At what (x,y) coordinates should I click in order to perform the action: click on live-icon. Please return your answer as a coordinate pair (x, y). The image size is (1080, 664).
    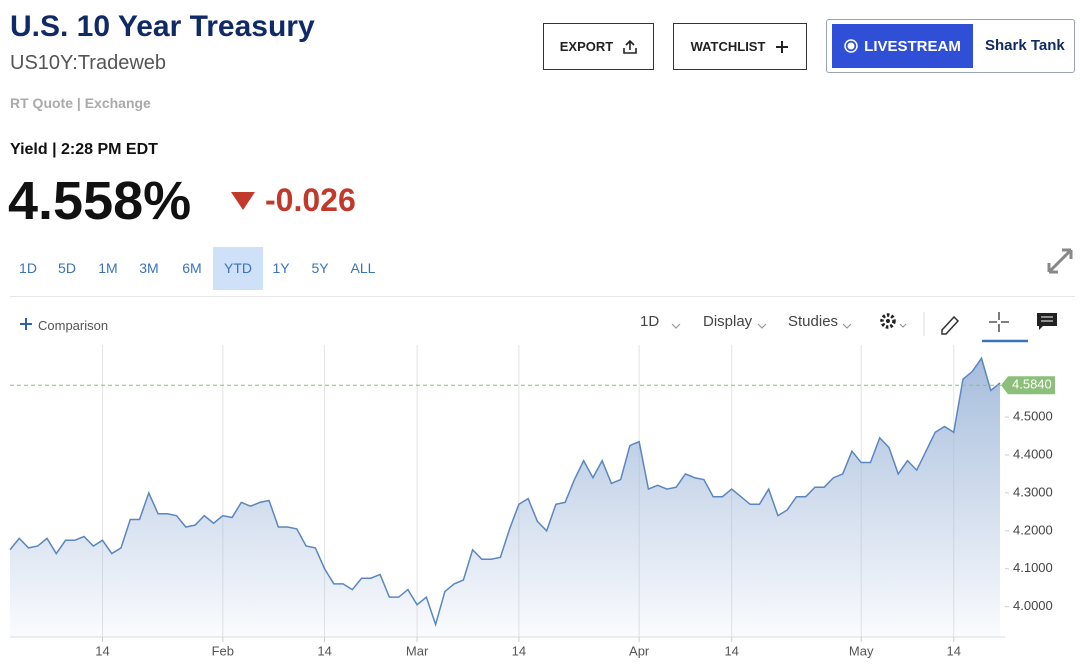
    Looking at the image, I should click on (851, 46).